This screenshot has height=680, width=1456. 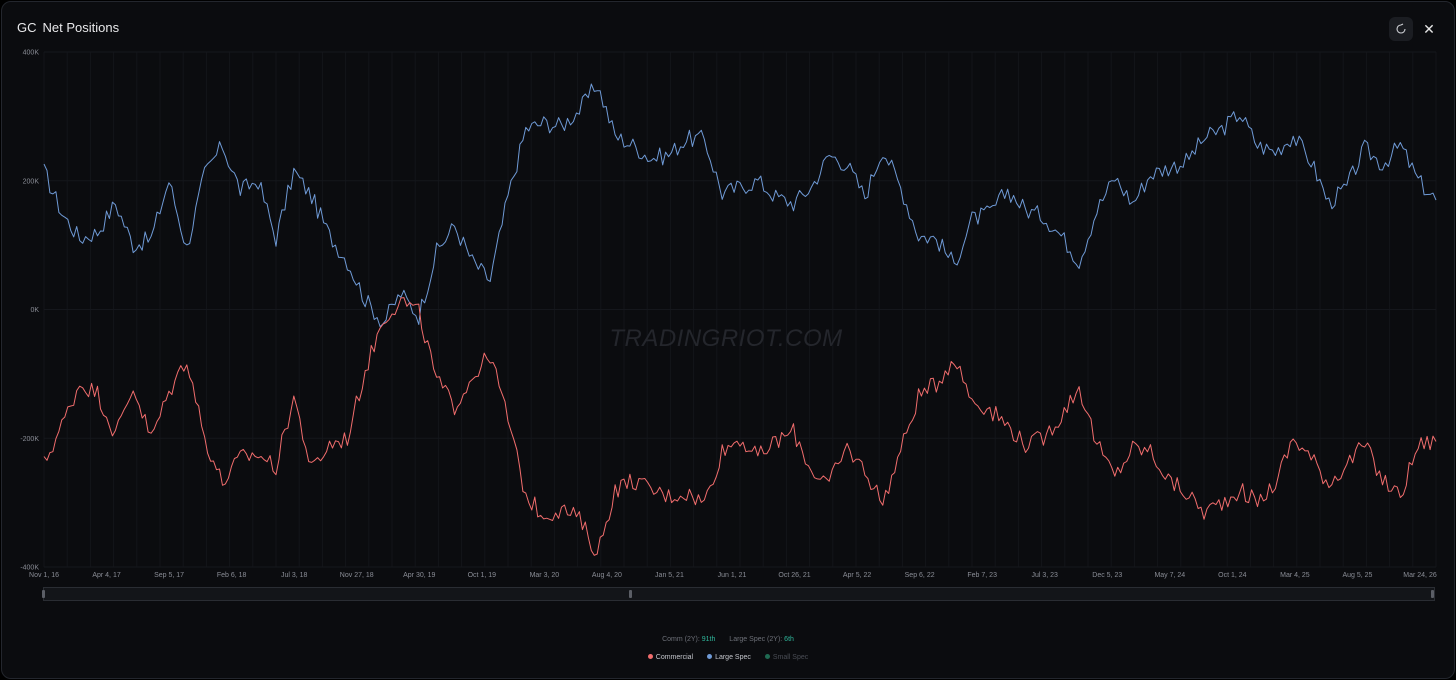 I want to click on comm-stat-label: Comm (2Y):, so click(x=681, y=639).